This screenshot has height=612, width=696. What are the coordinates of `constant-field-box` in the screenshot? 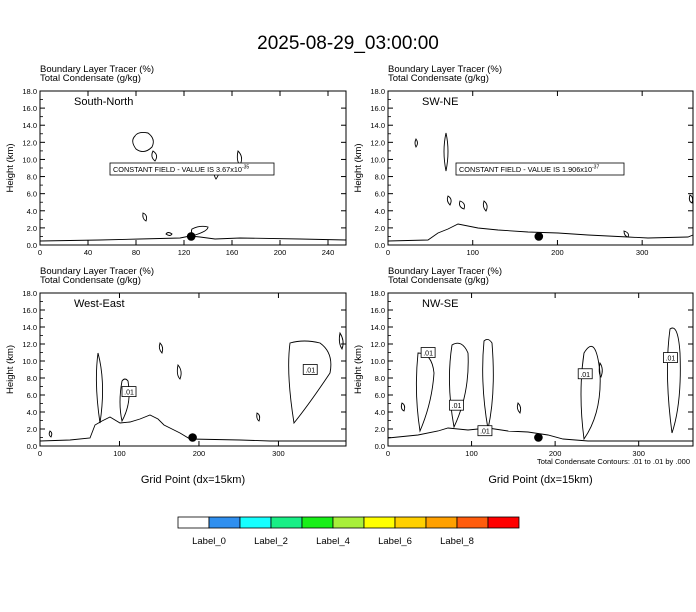 It's located at (192, 169).